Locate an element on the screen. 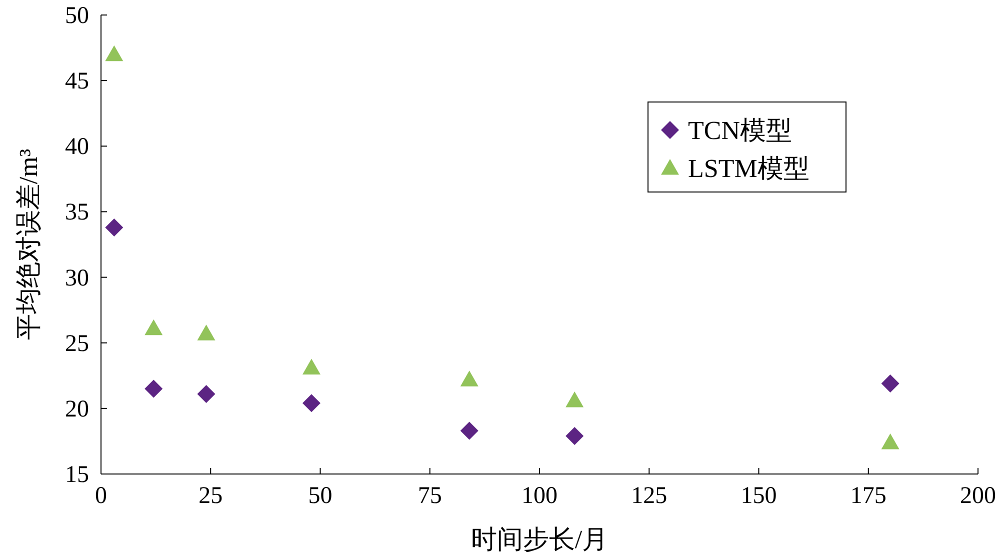 This screenshot has width=1000, height=557. x-axis-title: 时间步长/月 is located at coordinates (539, 539).